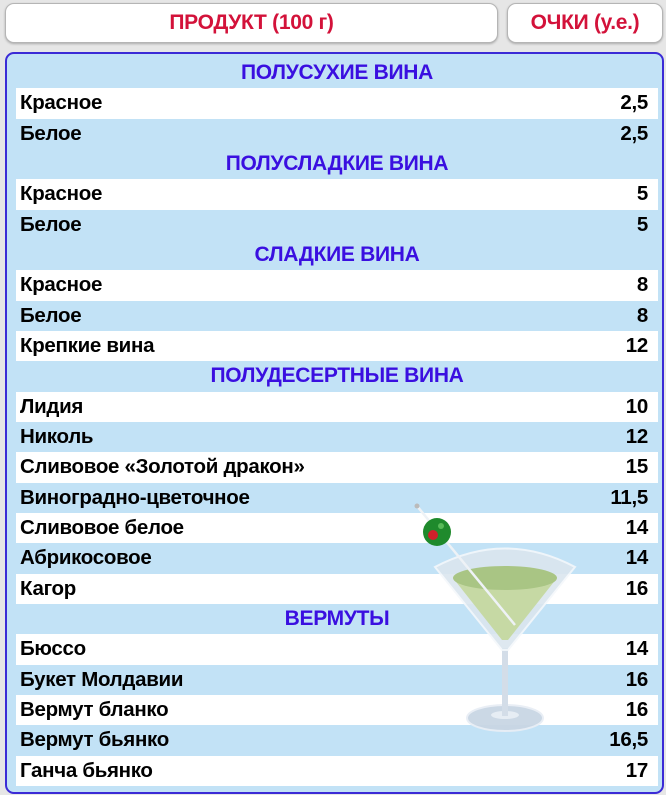 The width and height of the screenshot is (666, 795). I want to click on table-row: Крепкие вина 12, so click(337, 346).